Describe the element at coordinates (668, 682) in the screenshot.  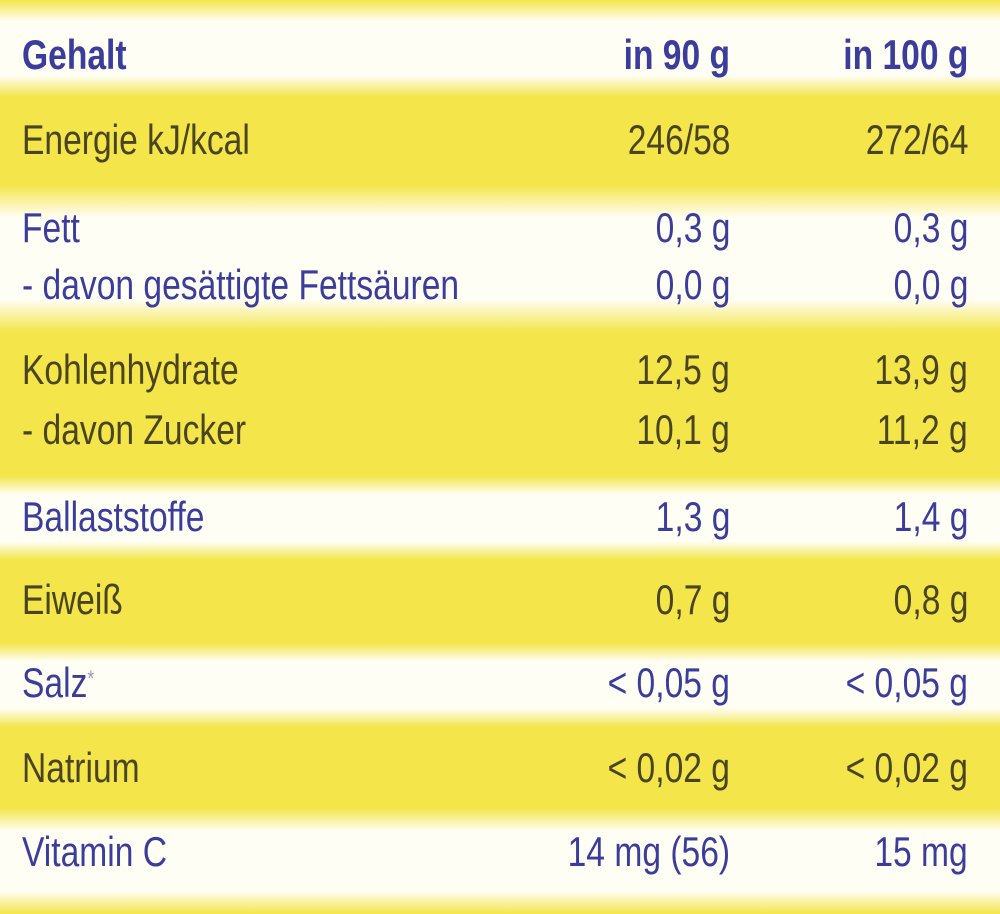
I see `value-90g: < 0,05 g` at that location.